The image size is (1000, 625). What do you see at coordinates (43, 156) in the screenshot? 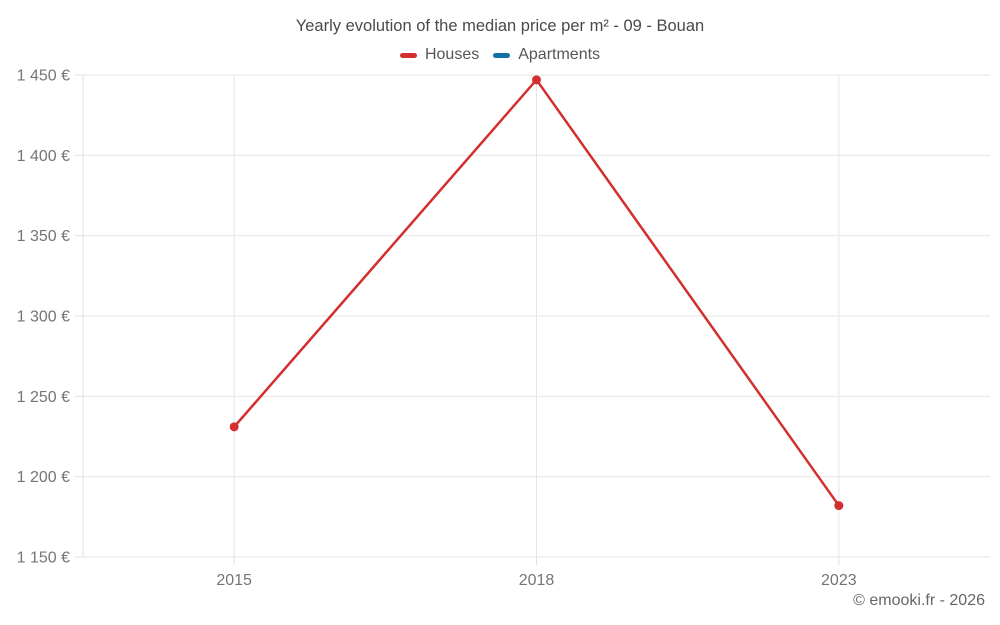
I see `y-tick-label: 1 400 €` at bounding box center [43, 156].